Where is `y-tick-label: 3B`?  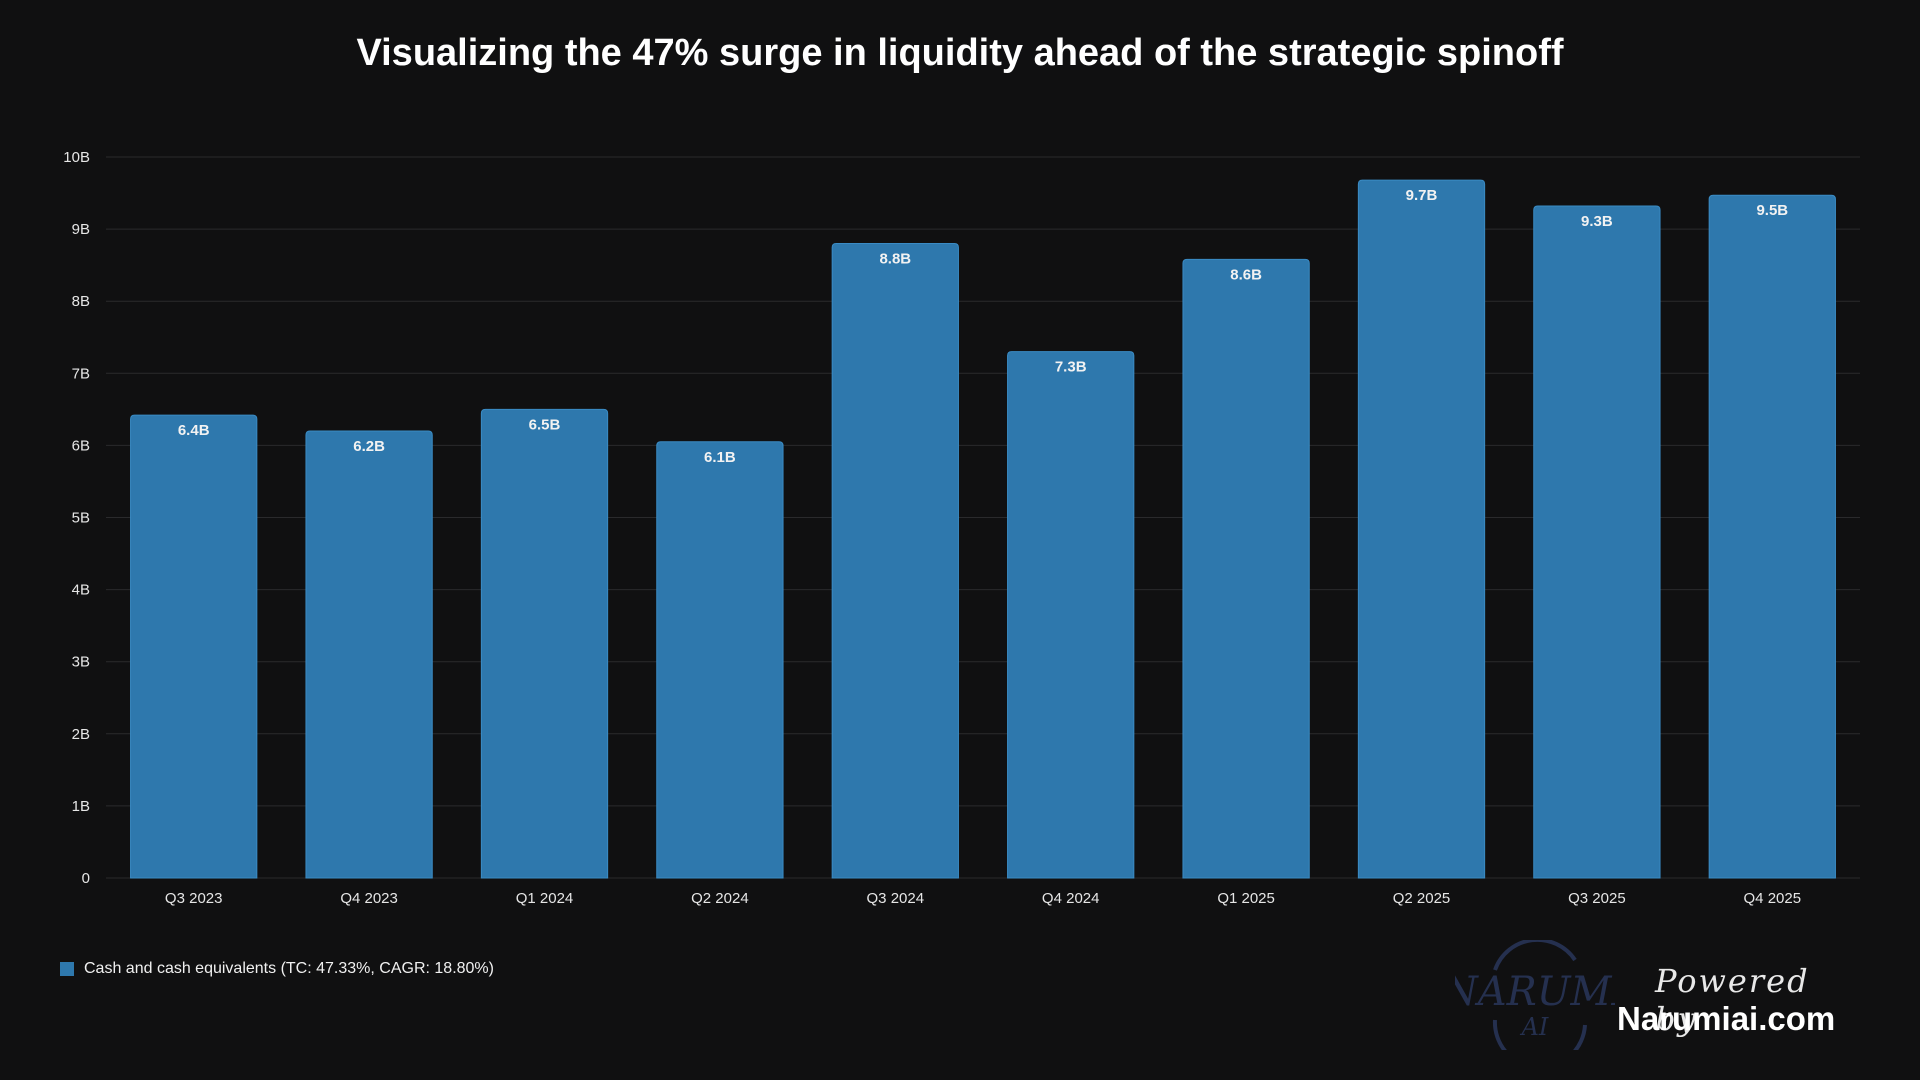
y-tick-label: 3B is located at coordinates (81, 662).